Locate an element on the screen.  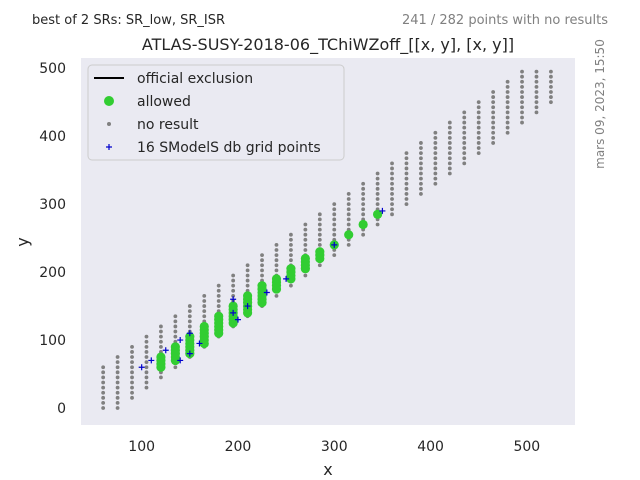
x-tick-label: 500 is located at coordinates (526, 447).